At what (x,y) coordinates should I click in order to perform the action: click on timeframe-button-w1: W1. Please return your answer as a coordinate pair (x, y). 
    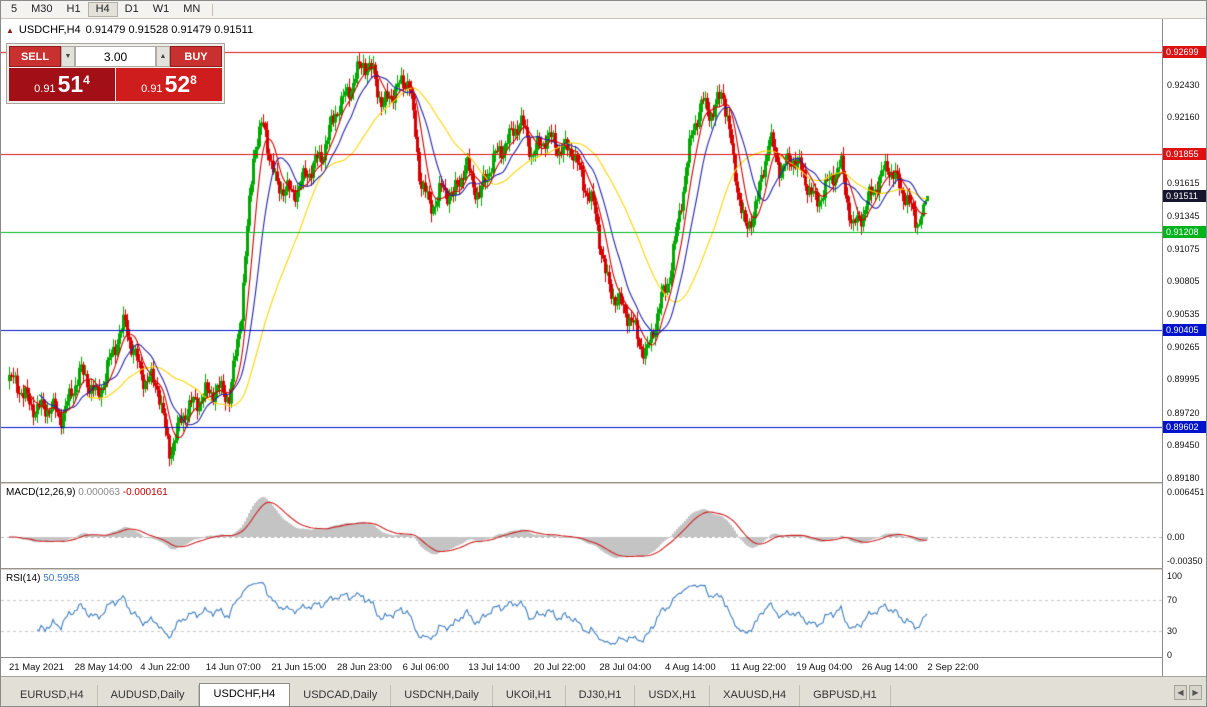
    Looking at the image, I should click on (161, 9).